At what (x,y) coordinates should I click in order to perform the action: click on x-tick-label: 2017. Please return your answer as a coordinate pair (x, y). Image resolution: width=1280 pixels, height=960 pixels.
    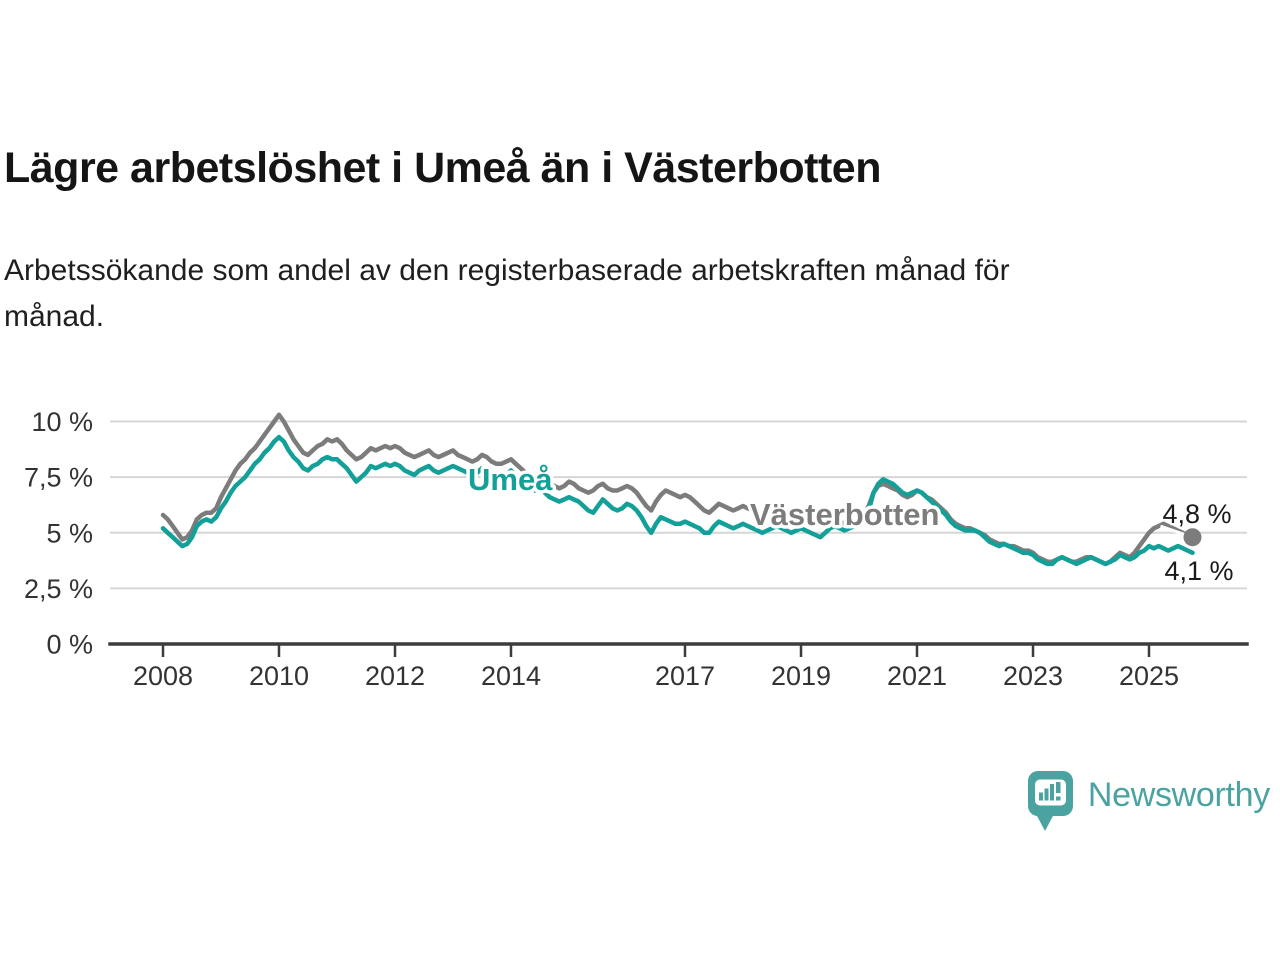
    Looking at the image, I should click on (685, 676).